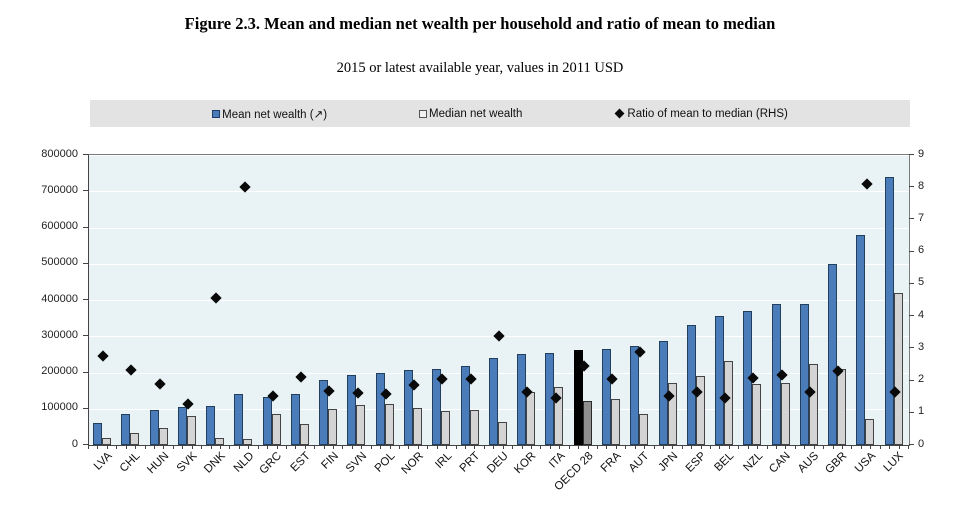  What do you see at coordinates (269, 114) in the screenshot?
I see `legend-item-mean: Mean net wealth (↗)` at bounding box center [269, 114].